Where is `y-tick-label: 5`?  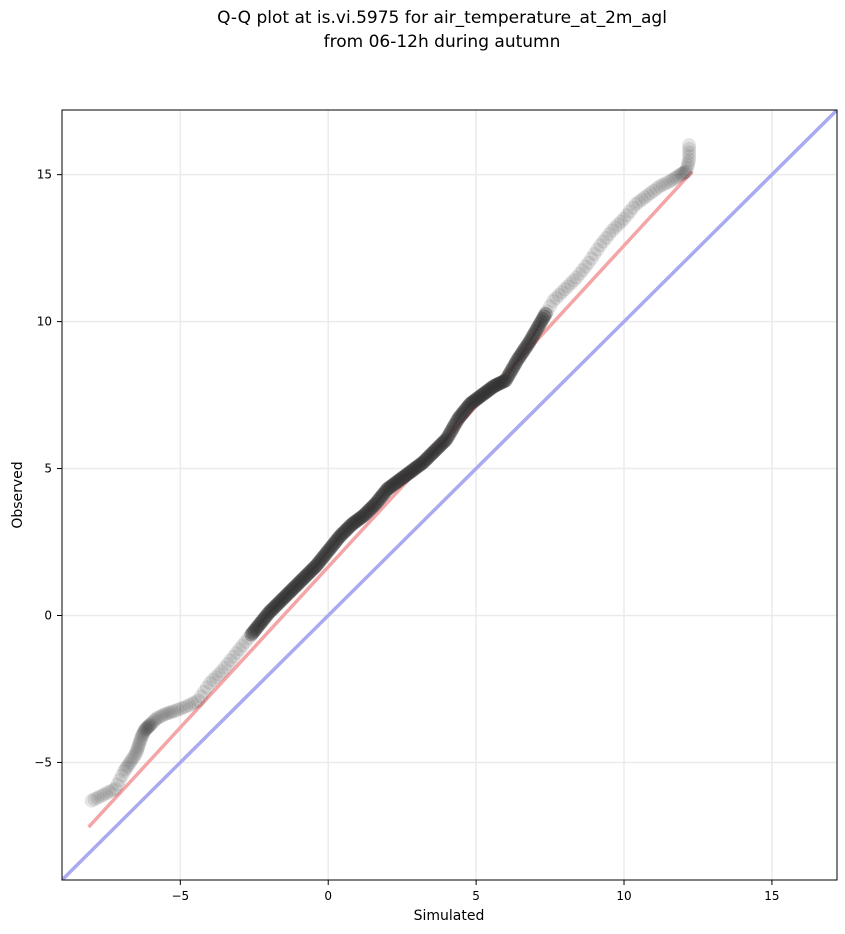 y-tick-label: 5 is located at coordinates (48, 469).